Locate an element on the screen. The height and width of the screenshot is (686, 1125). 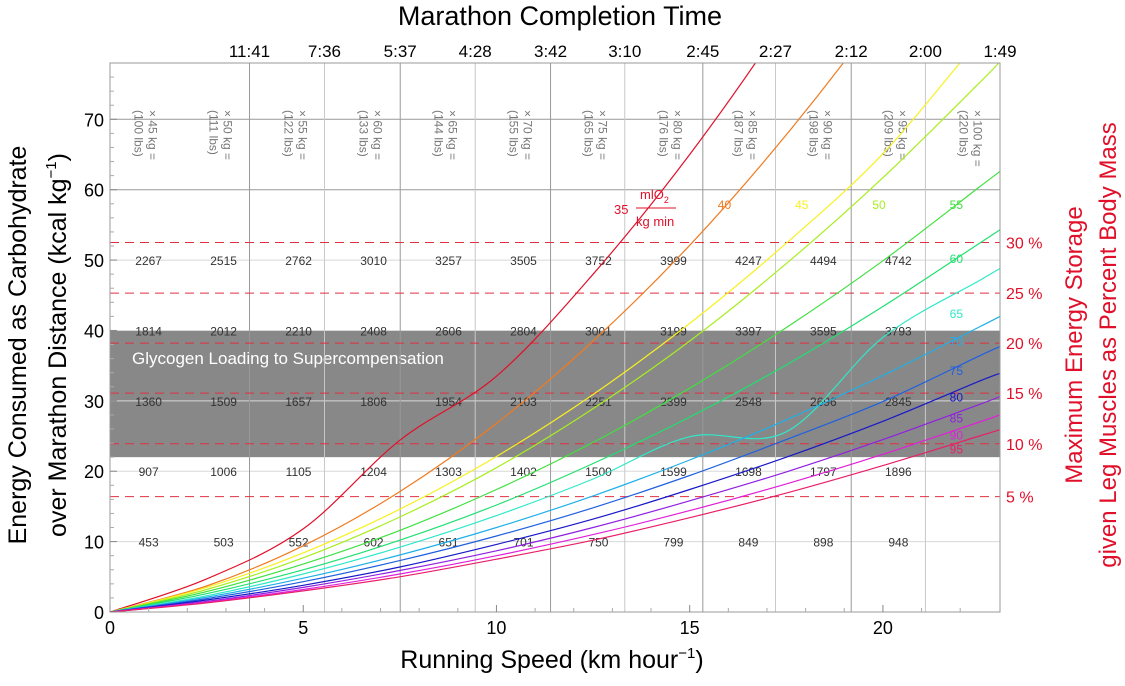
y-tick-label-2: 20 is located at coordinates (94, 472).